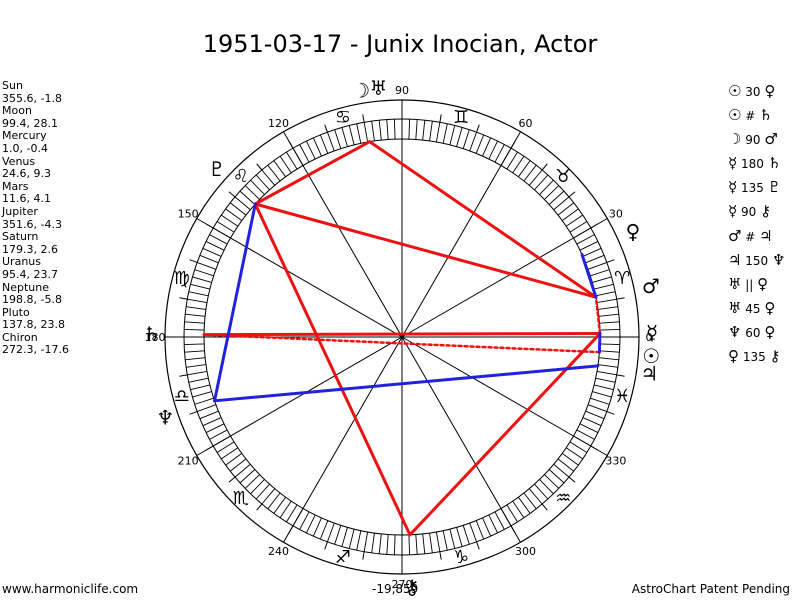  I want to click on planet-name: Mars, so click(15, 186).